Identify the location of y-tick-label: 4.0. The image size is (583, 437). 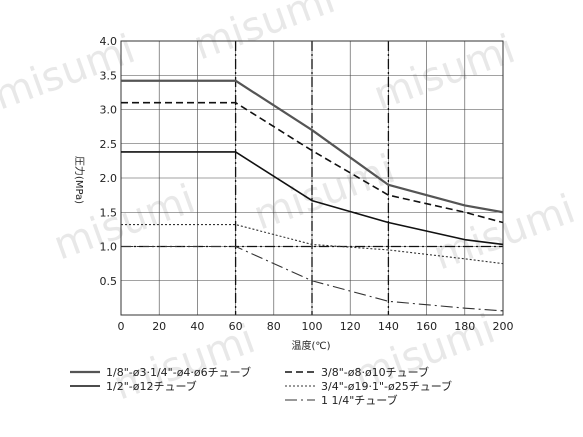
(109, 41).